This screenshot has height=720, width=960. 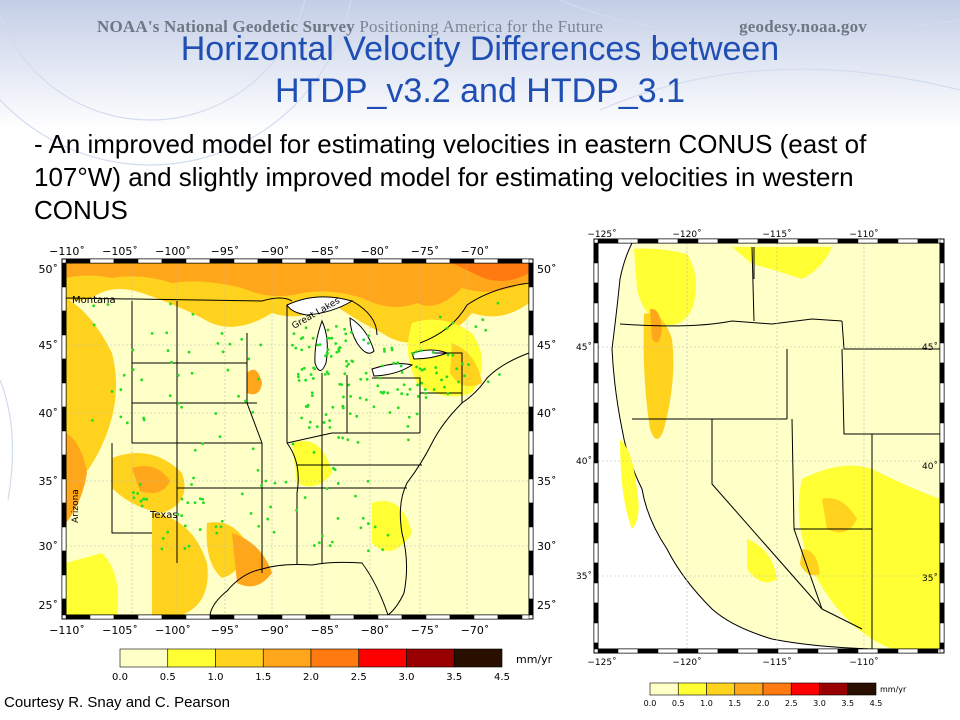 What do you see at coordinates (732, 662) in the screenshot?
I see `west-lon-bottom: −125˚ −120˚ −115˚ −110˚` at bounding box center [732, 662].